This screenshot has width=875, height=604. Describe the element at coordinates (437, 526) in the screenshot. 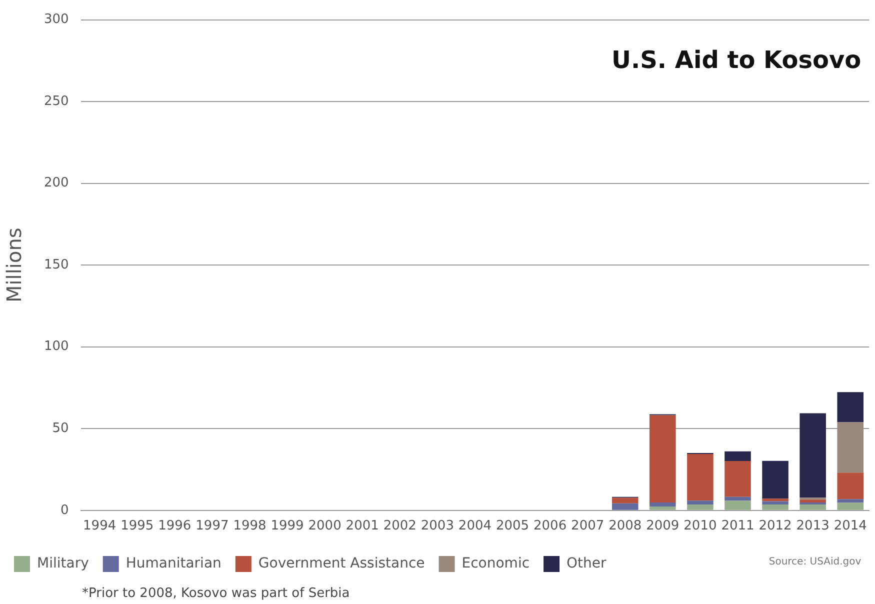

I see `x-tick-label: 2003` at that location.